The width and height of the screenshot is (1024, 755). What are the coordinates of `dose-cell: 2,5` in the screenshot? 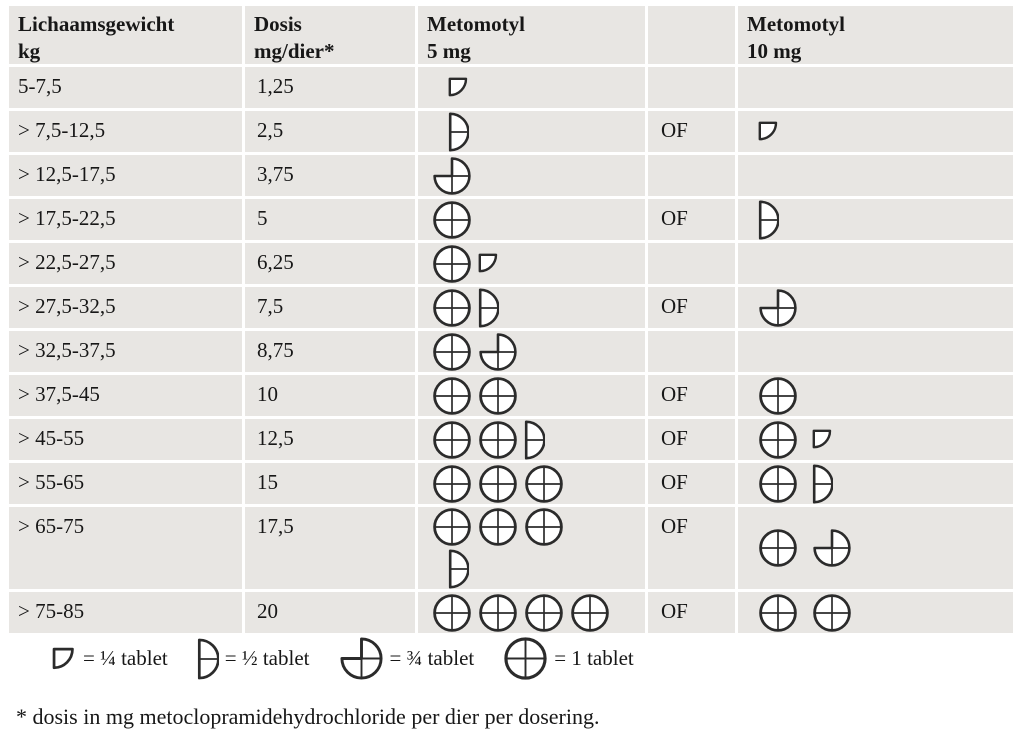 It's located at (330, 131).